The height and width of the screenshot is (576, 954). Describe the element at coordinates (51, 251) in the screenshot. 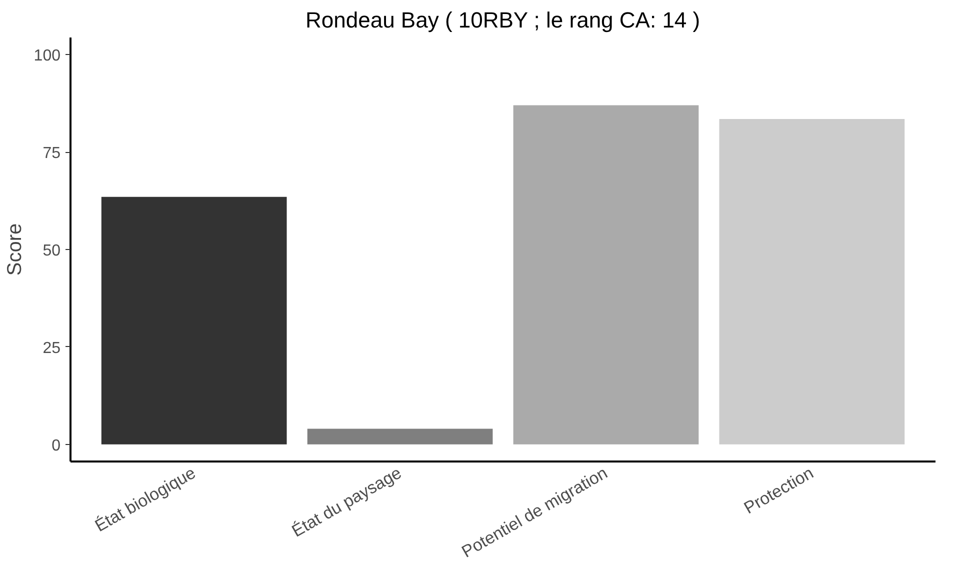

I see `y-tick-label: 50` at that location.